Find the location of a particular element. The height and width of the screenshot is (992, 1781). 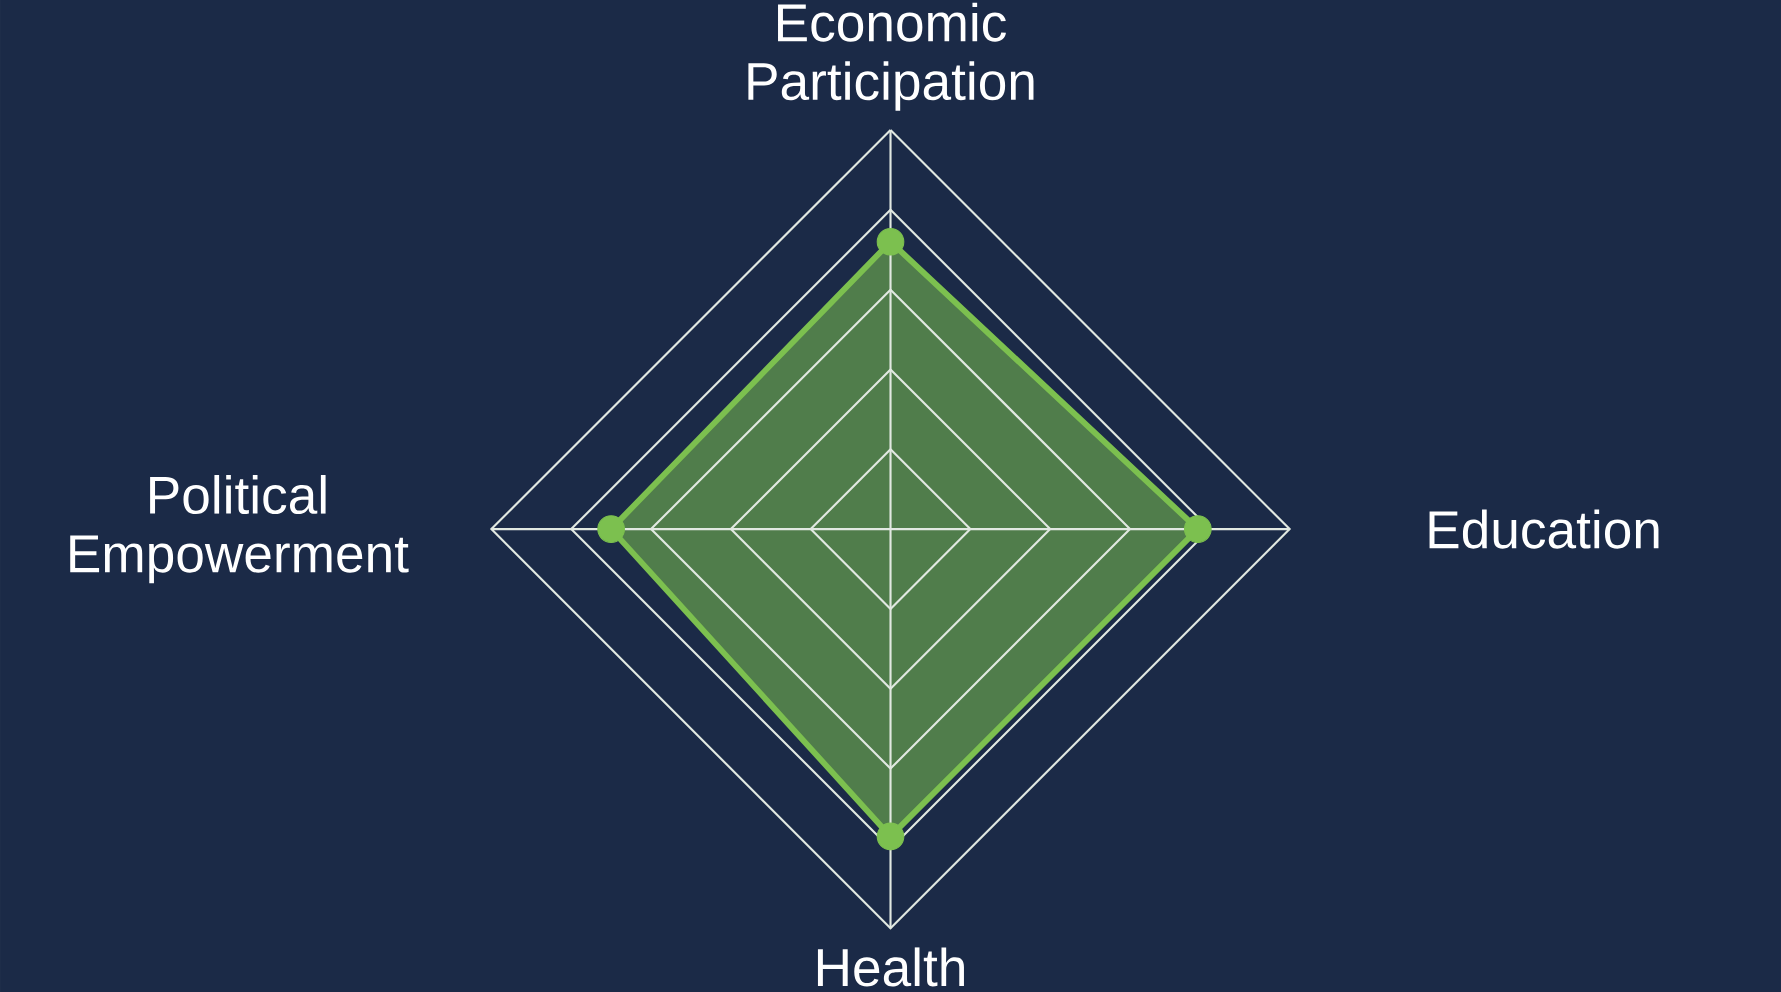

spoke-label: Health is located at coordinates (890, 967).